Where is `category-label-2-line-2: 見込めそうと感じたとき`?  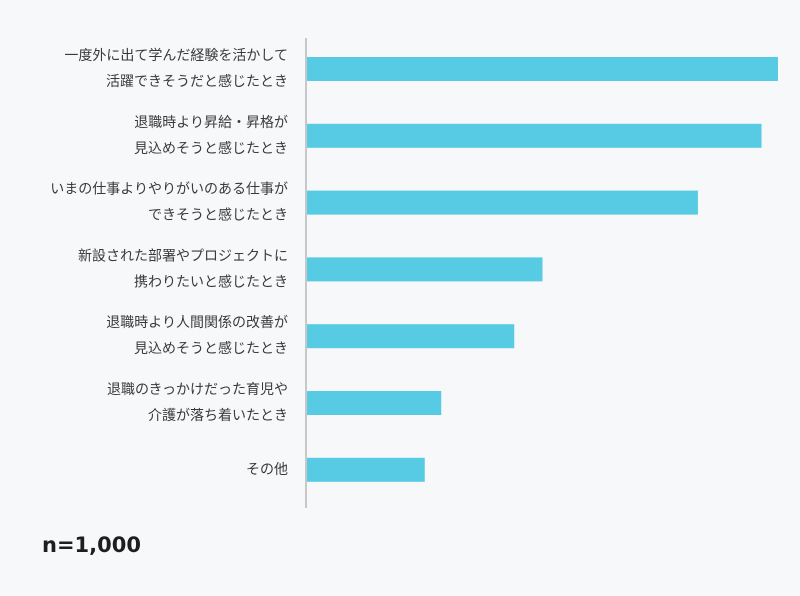 category-label-2-line-2: 見込めそうと感じたとき is located at coordinates (211, 148).